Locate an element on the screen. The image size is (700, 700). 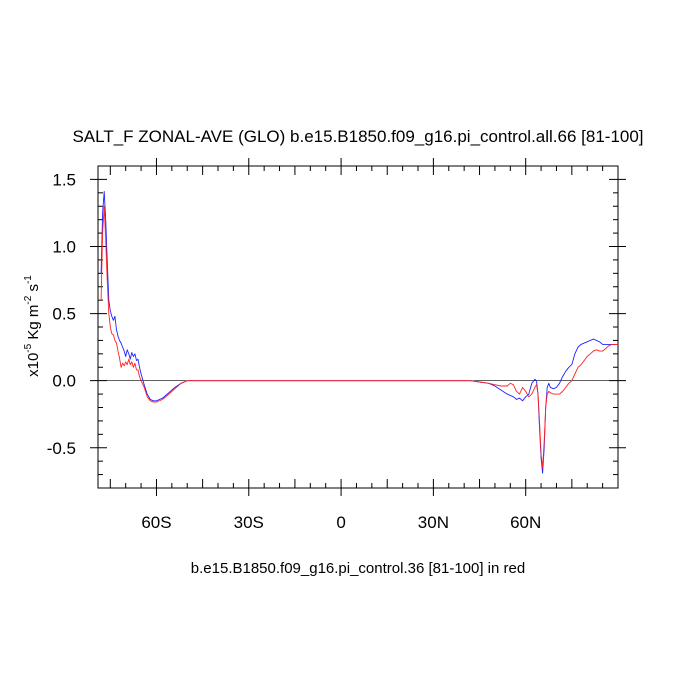
y-axis-label-units-exponent: -2 is located at coordinates (28, 299).